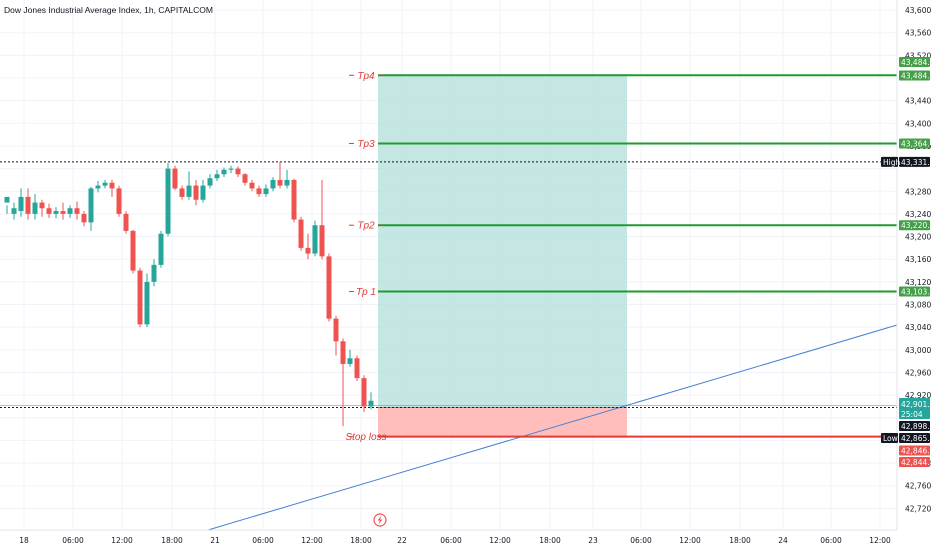 The width and height of the screenshot is (932, 550). Describe the element at coordinates (593, 540) in the screenshot. I see `time-tick-label: 23` at that location.